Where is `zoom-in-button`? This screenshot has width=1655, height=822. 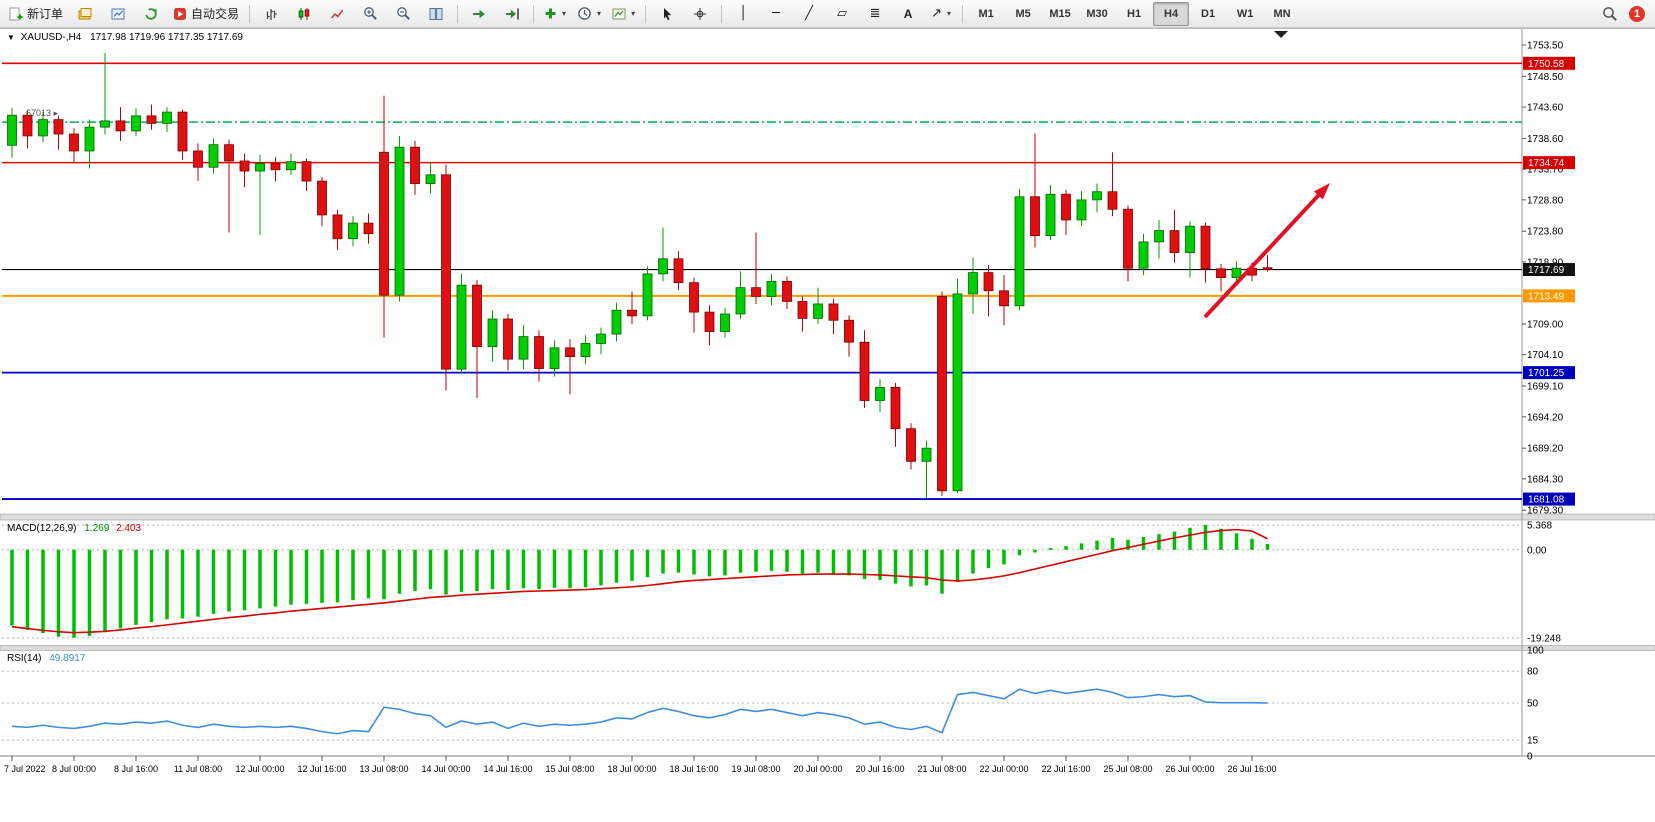 zoom-in-button is located at coordinates (370, 14).